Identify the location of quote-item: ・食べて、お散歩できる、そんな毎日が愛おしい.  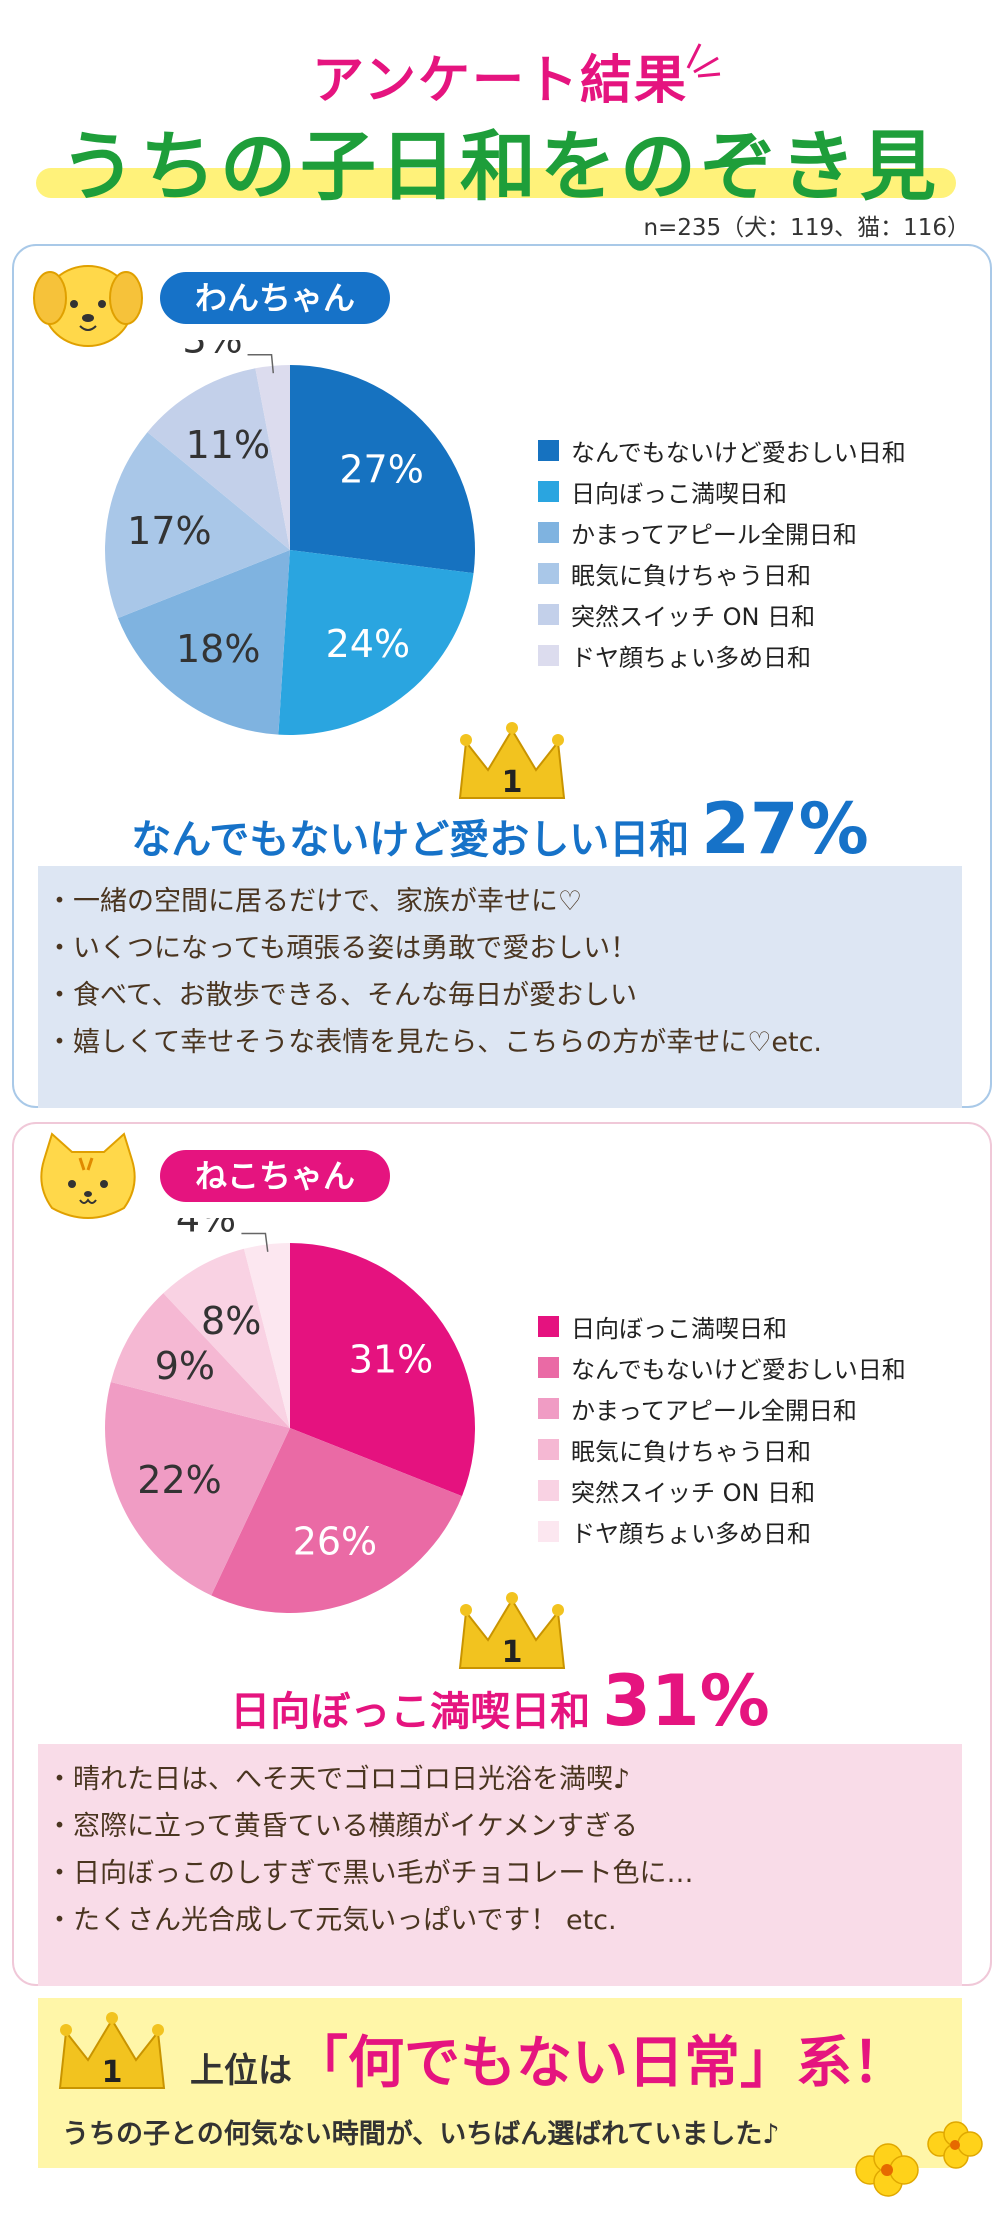
(342, 995).